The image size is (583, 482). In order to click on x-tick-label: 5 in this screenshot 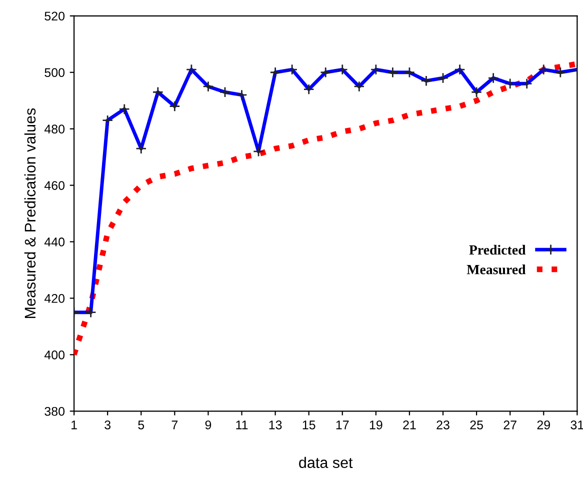, I will do `click(141, 425)`.